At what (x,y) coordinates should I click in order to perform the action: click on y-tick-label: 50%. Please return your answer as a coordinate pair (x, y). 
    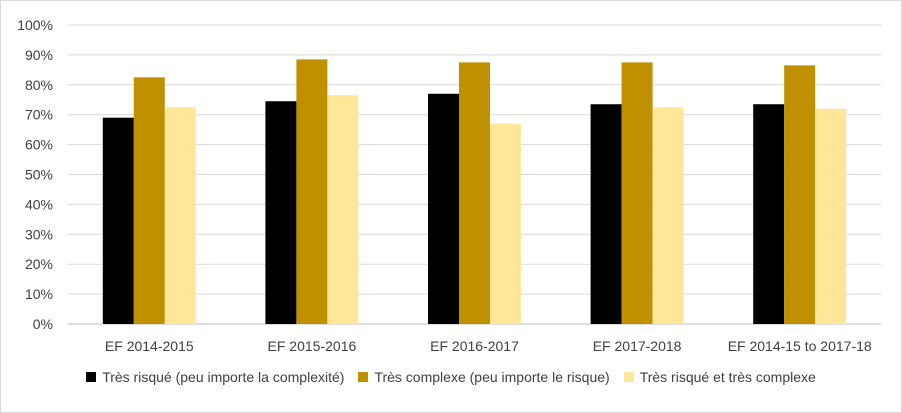
    Looking at the image, I should click on (39, 175).